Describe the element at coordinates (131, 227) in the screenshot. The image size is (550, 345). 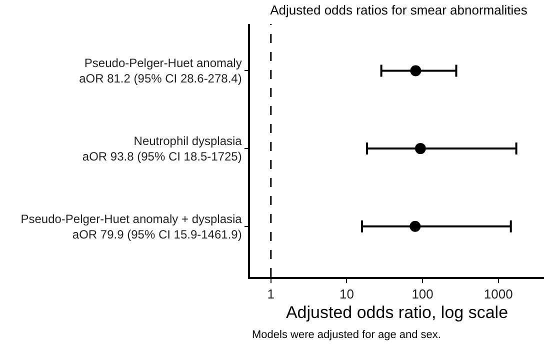
I see `y-tick-label: Pseudo-Pelger-Huet anomaly + dysplasia aOR 79.9 (95% CI 15.9-1461.9)` at that location.